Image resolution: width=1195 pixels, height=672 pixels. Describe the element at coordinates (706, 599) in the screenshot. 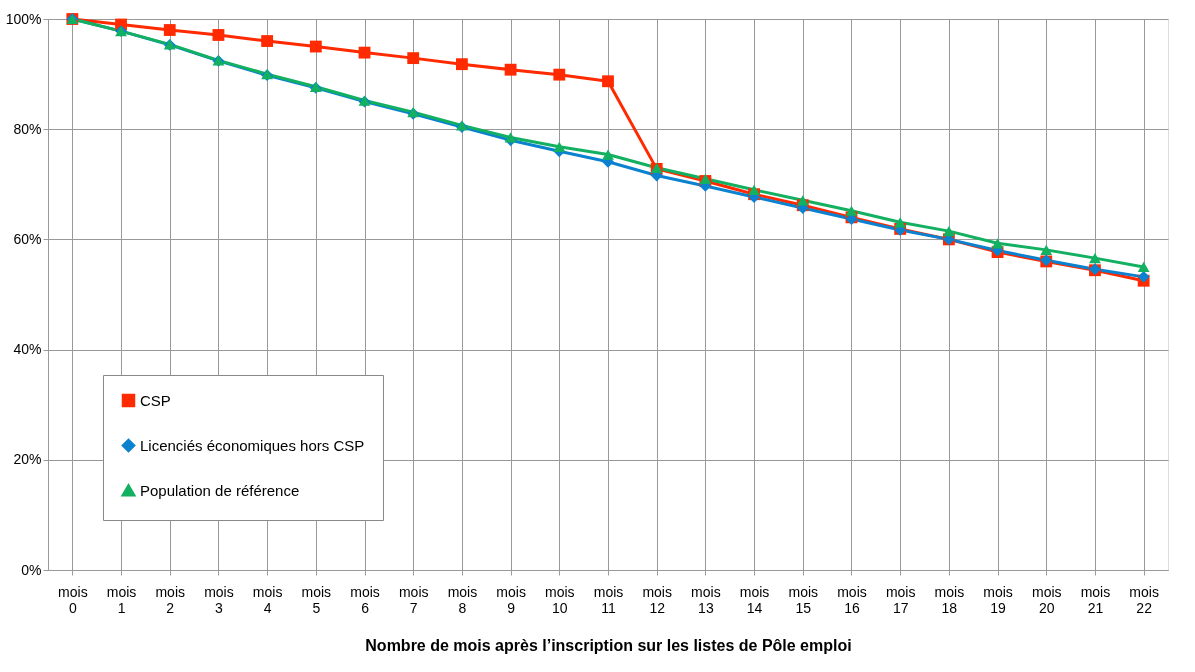

I see `x-tick-label: mois 13` at that location.